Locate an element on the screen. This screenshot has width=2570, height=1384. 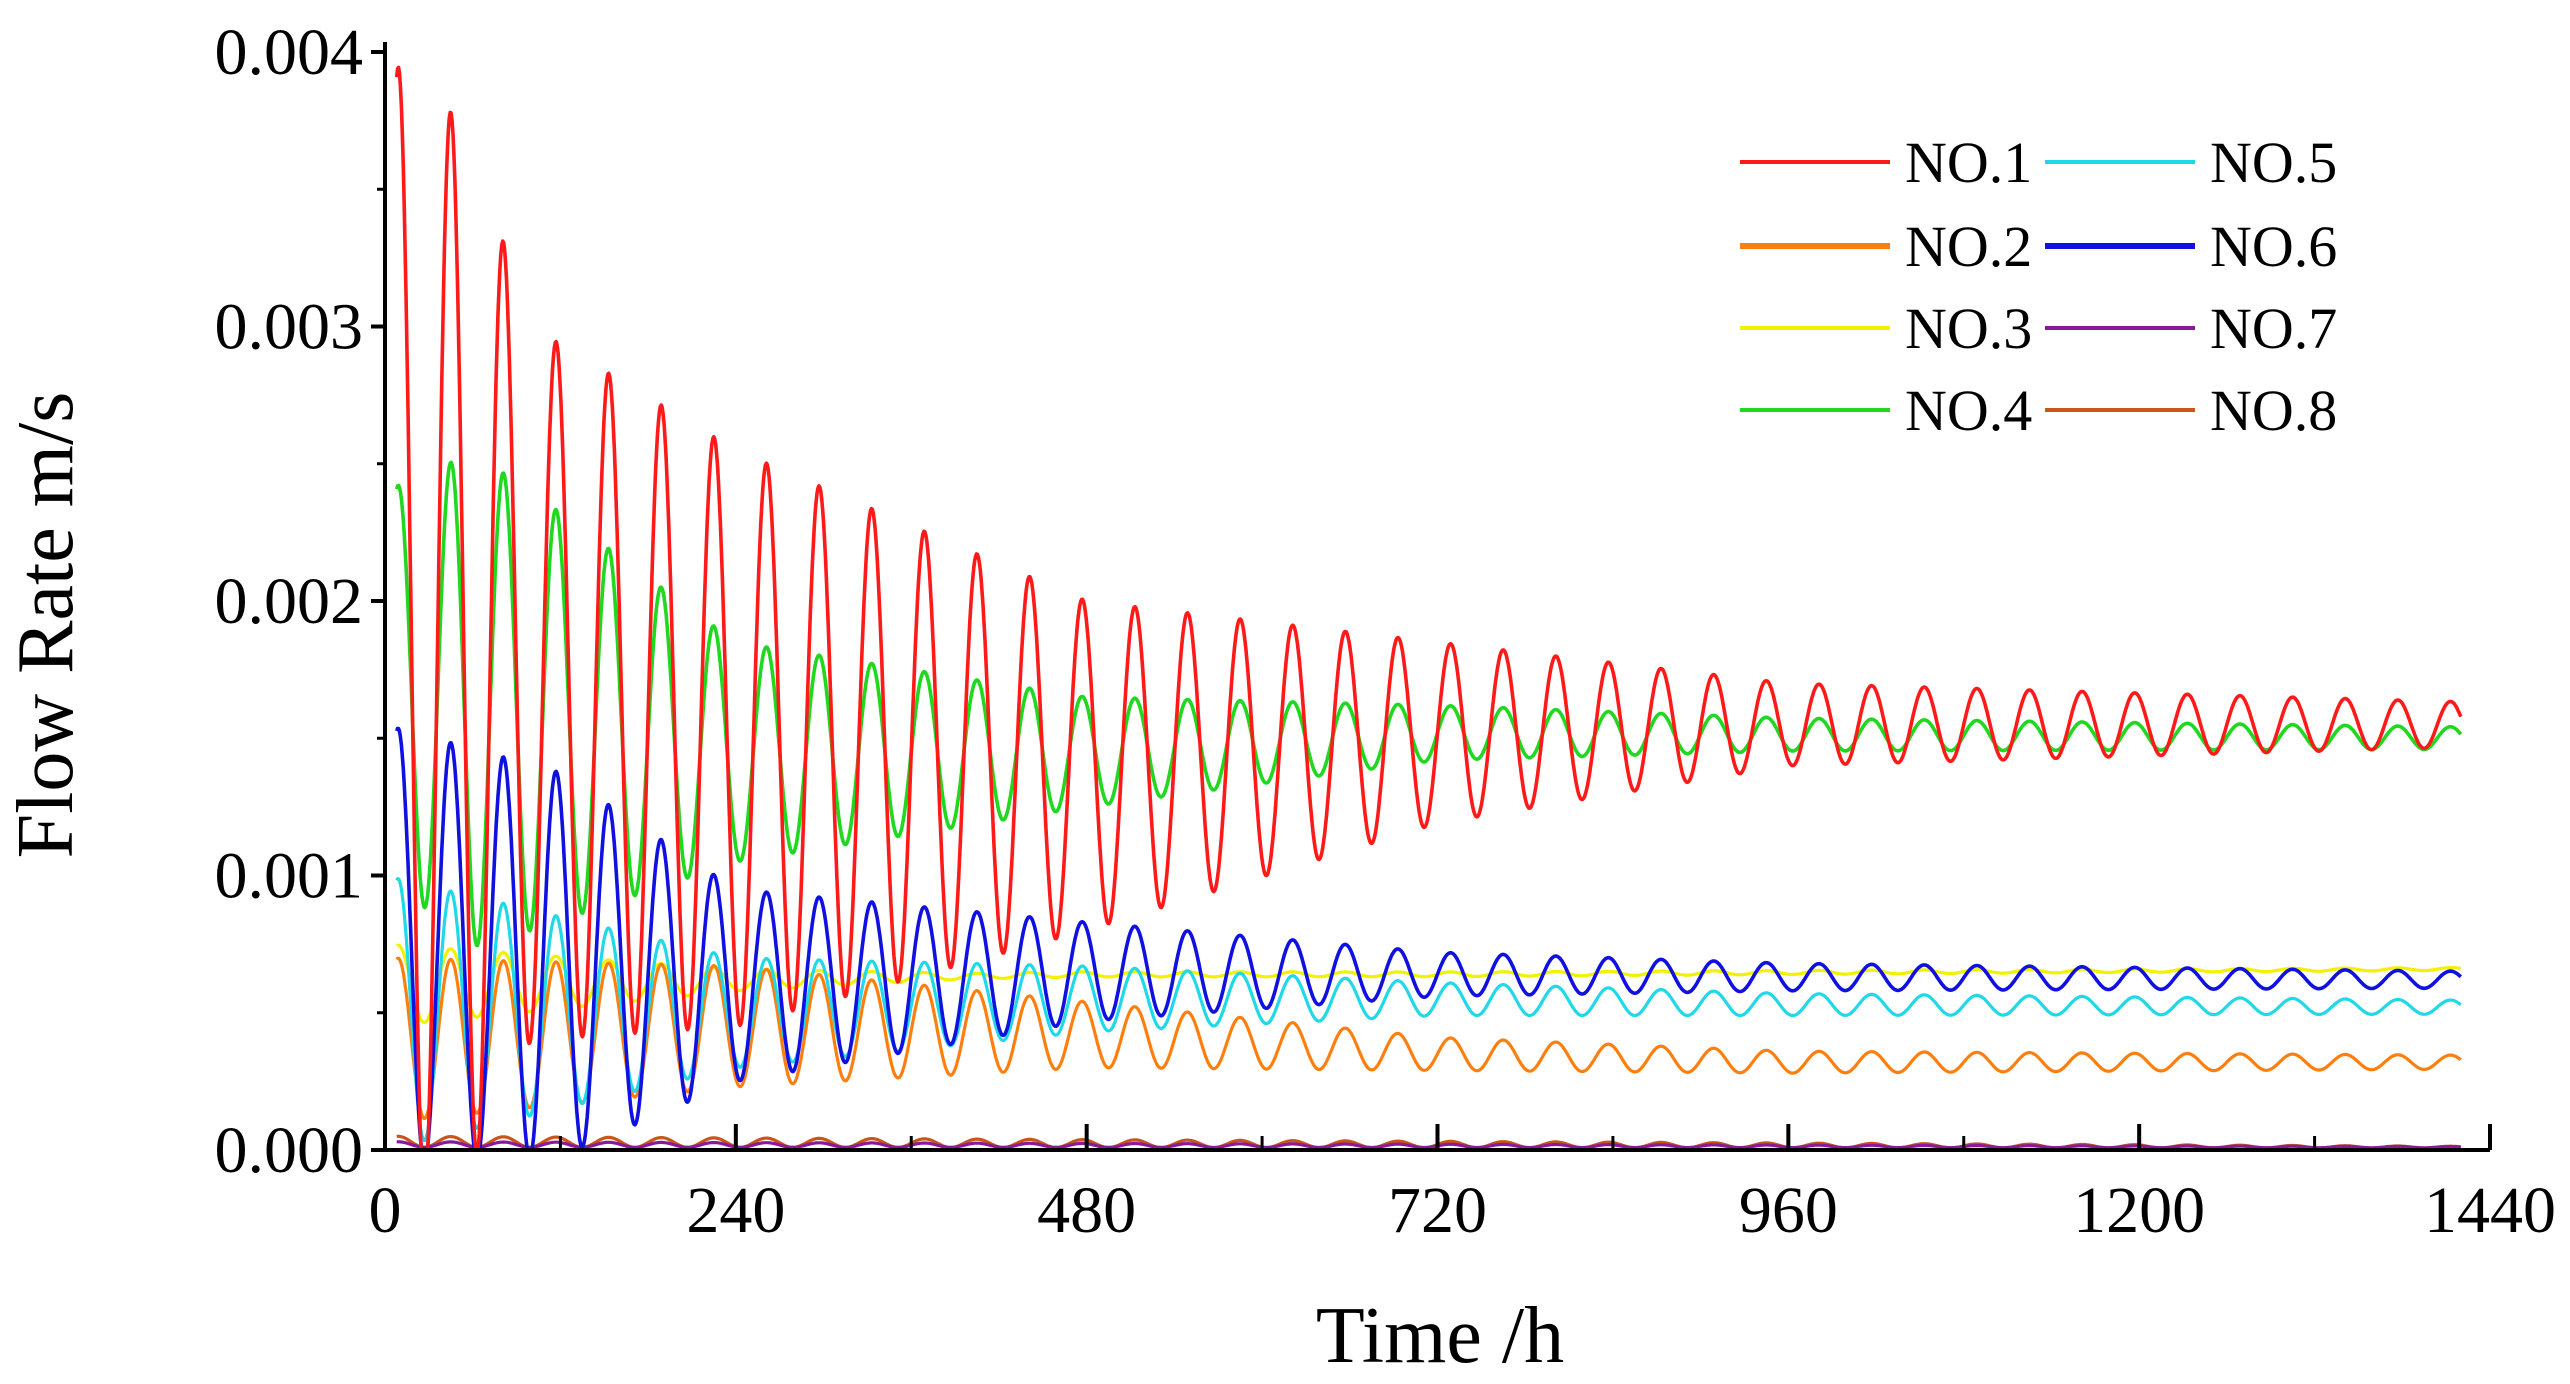
x-tick-label: 1200 is located at coordinates (2139, 1210).